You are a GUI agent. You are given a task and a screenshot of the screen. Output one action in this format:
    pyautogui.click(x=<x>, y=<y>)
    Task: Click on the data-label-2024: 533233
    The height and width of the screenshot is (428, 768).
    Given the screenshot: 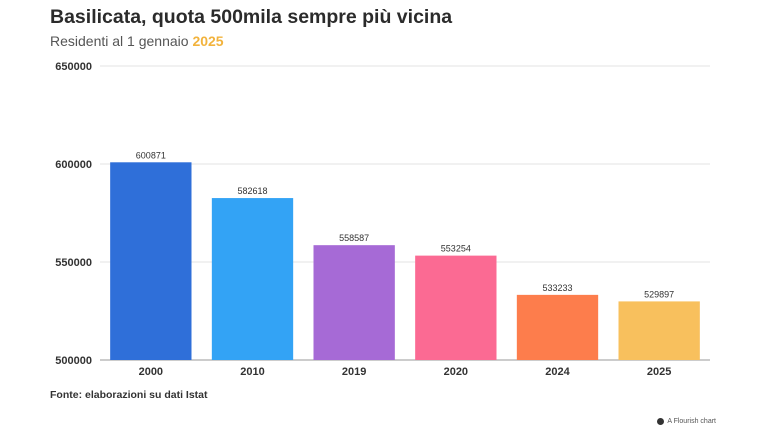 What is the action you would take?
    pyautogui.click(x=557, y=288)
    